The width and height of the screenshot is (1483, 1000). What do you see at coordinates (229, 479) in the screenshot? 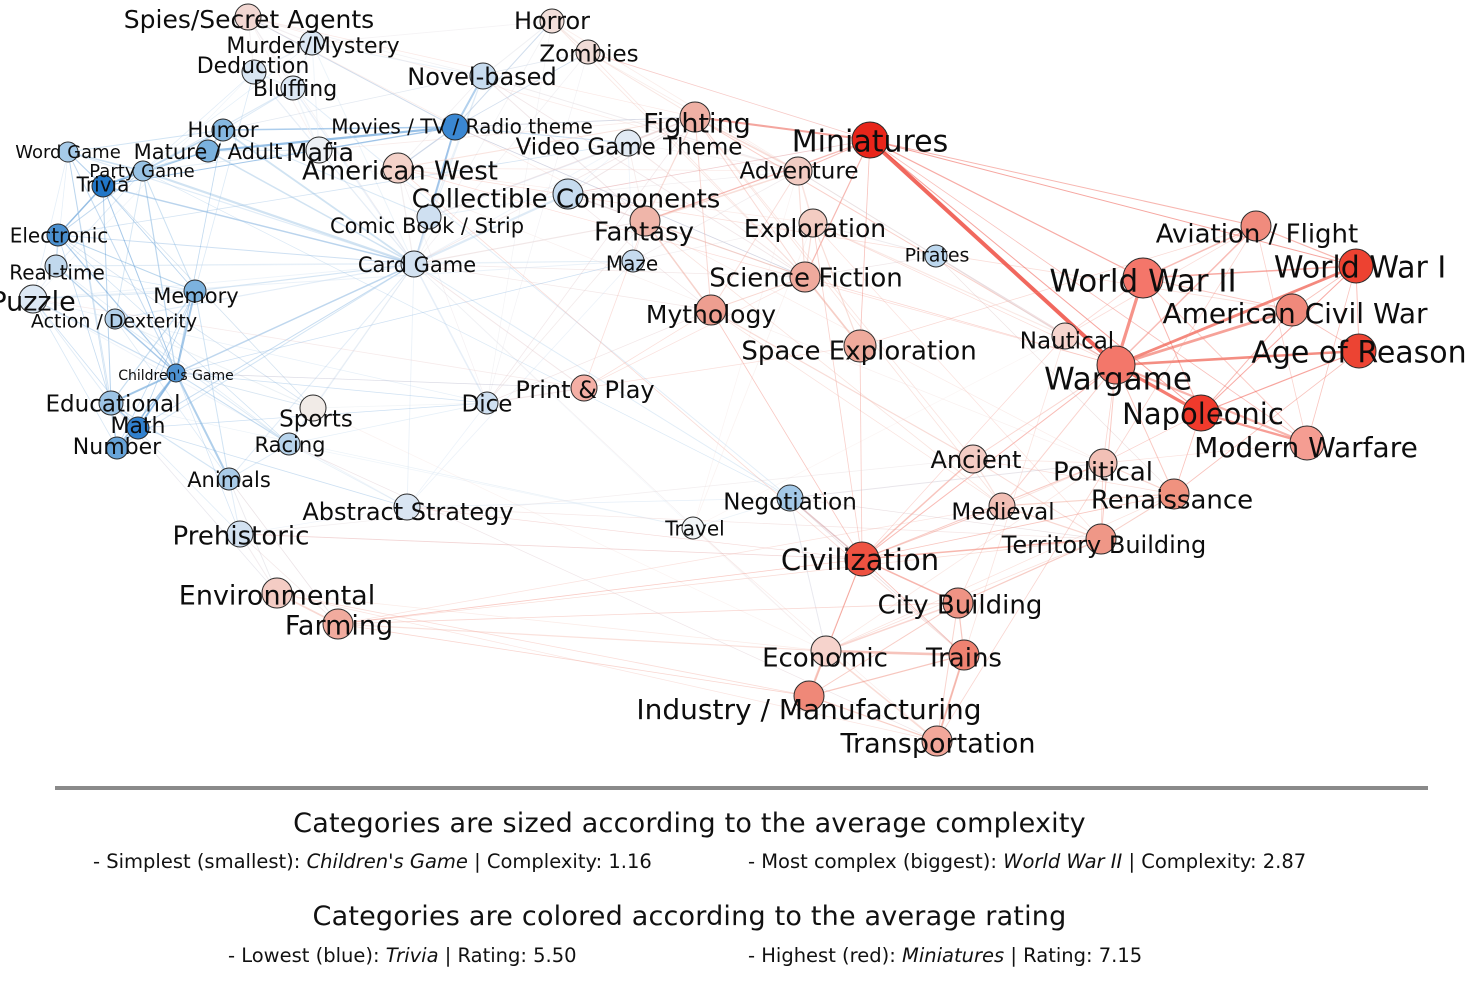
I see `node-animals` at bounding box center [229, 479].